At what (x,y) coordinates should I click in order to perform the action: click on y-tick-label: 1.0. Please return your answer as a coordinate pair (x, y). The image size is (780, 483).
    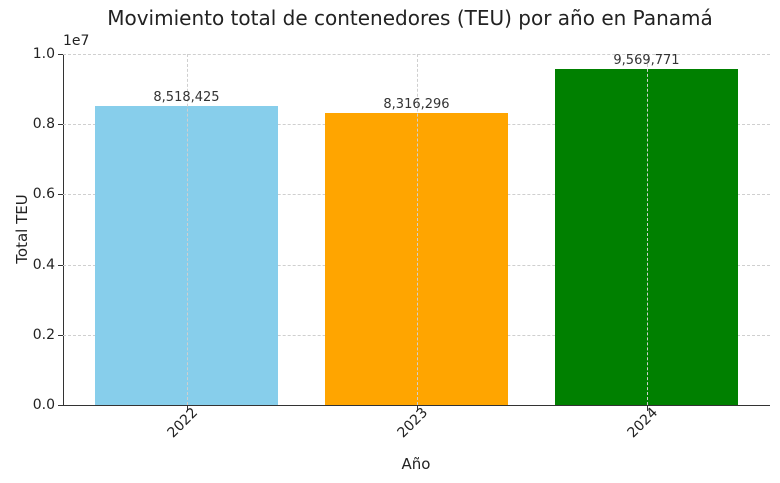
    Looking at the image, I should click on (43, 54).